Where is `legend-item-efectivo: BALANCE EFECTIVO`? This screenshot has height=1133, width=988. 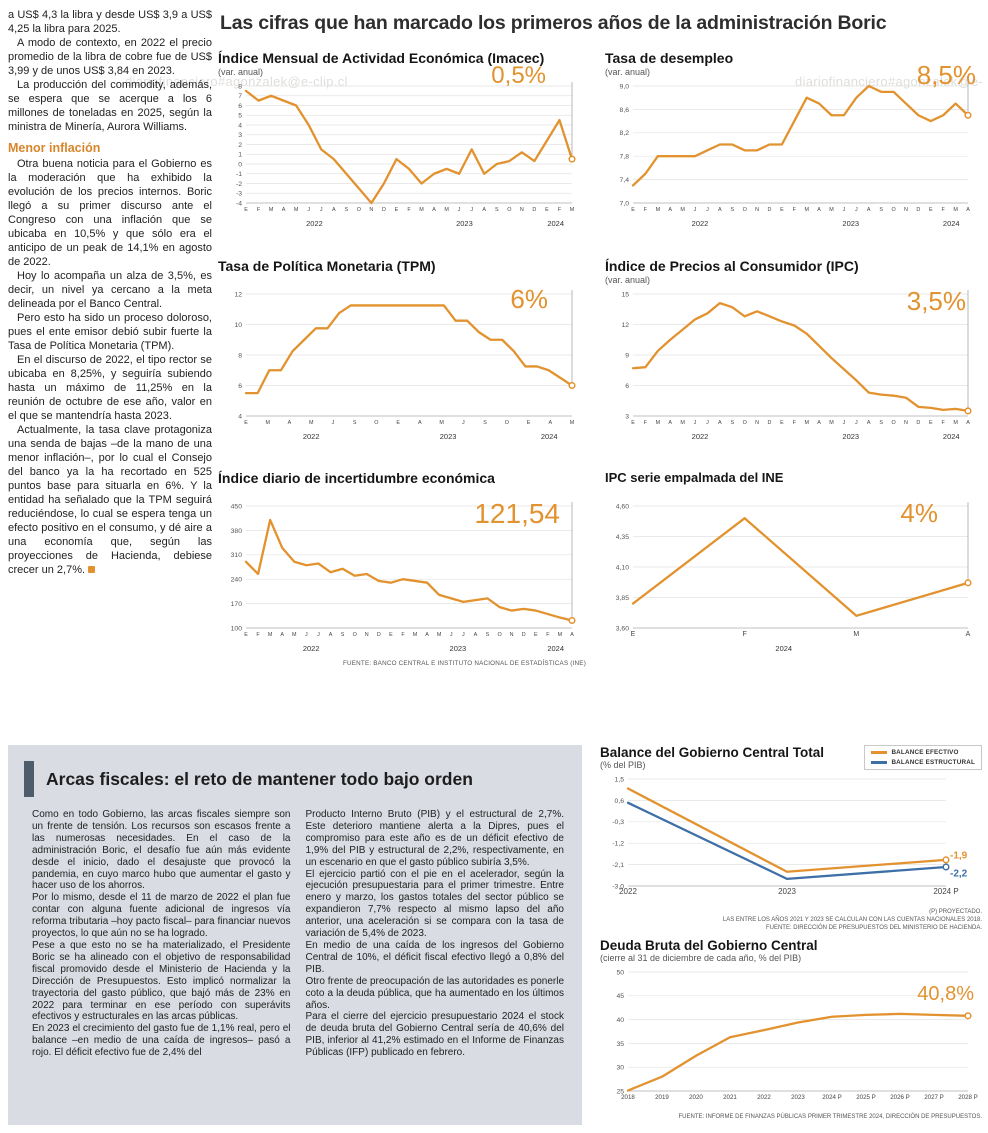
legend-item-efectivo: BALANCE EFECTIVO is located at coordinates (923, 752).